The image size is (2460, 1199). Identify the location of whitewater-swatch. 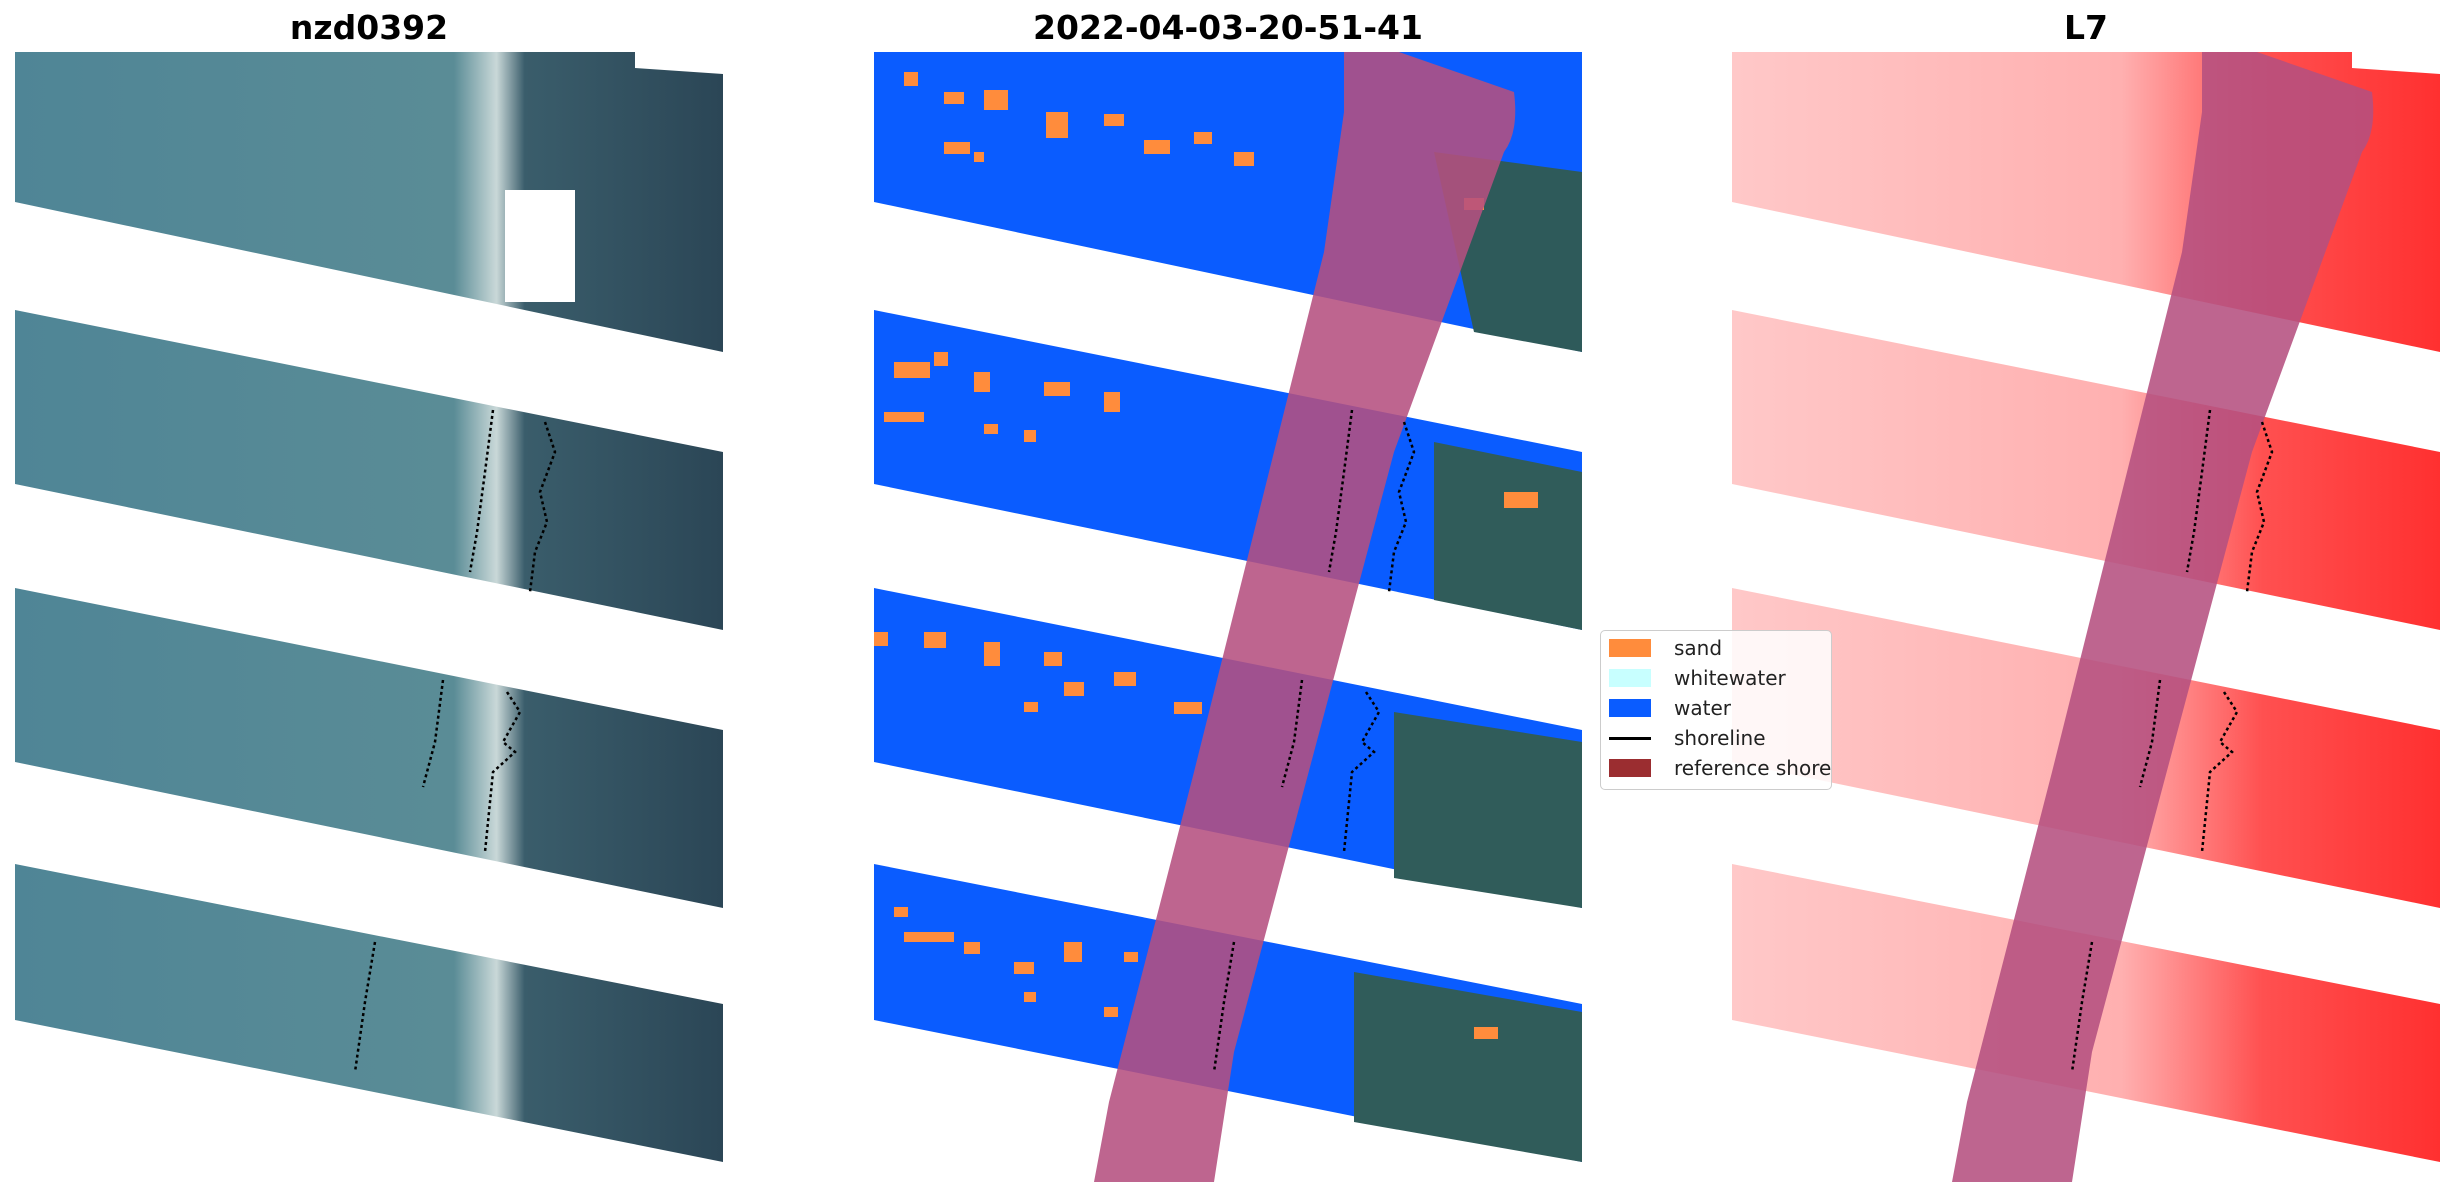
(1630, 678).